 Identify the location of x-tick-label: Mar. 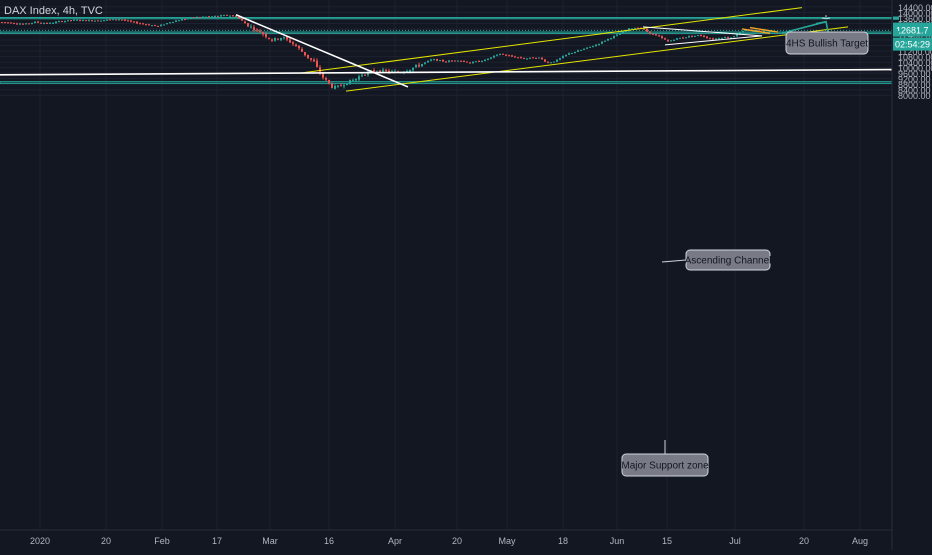
(270, 541).